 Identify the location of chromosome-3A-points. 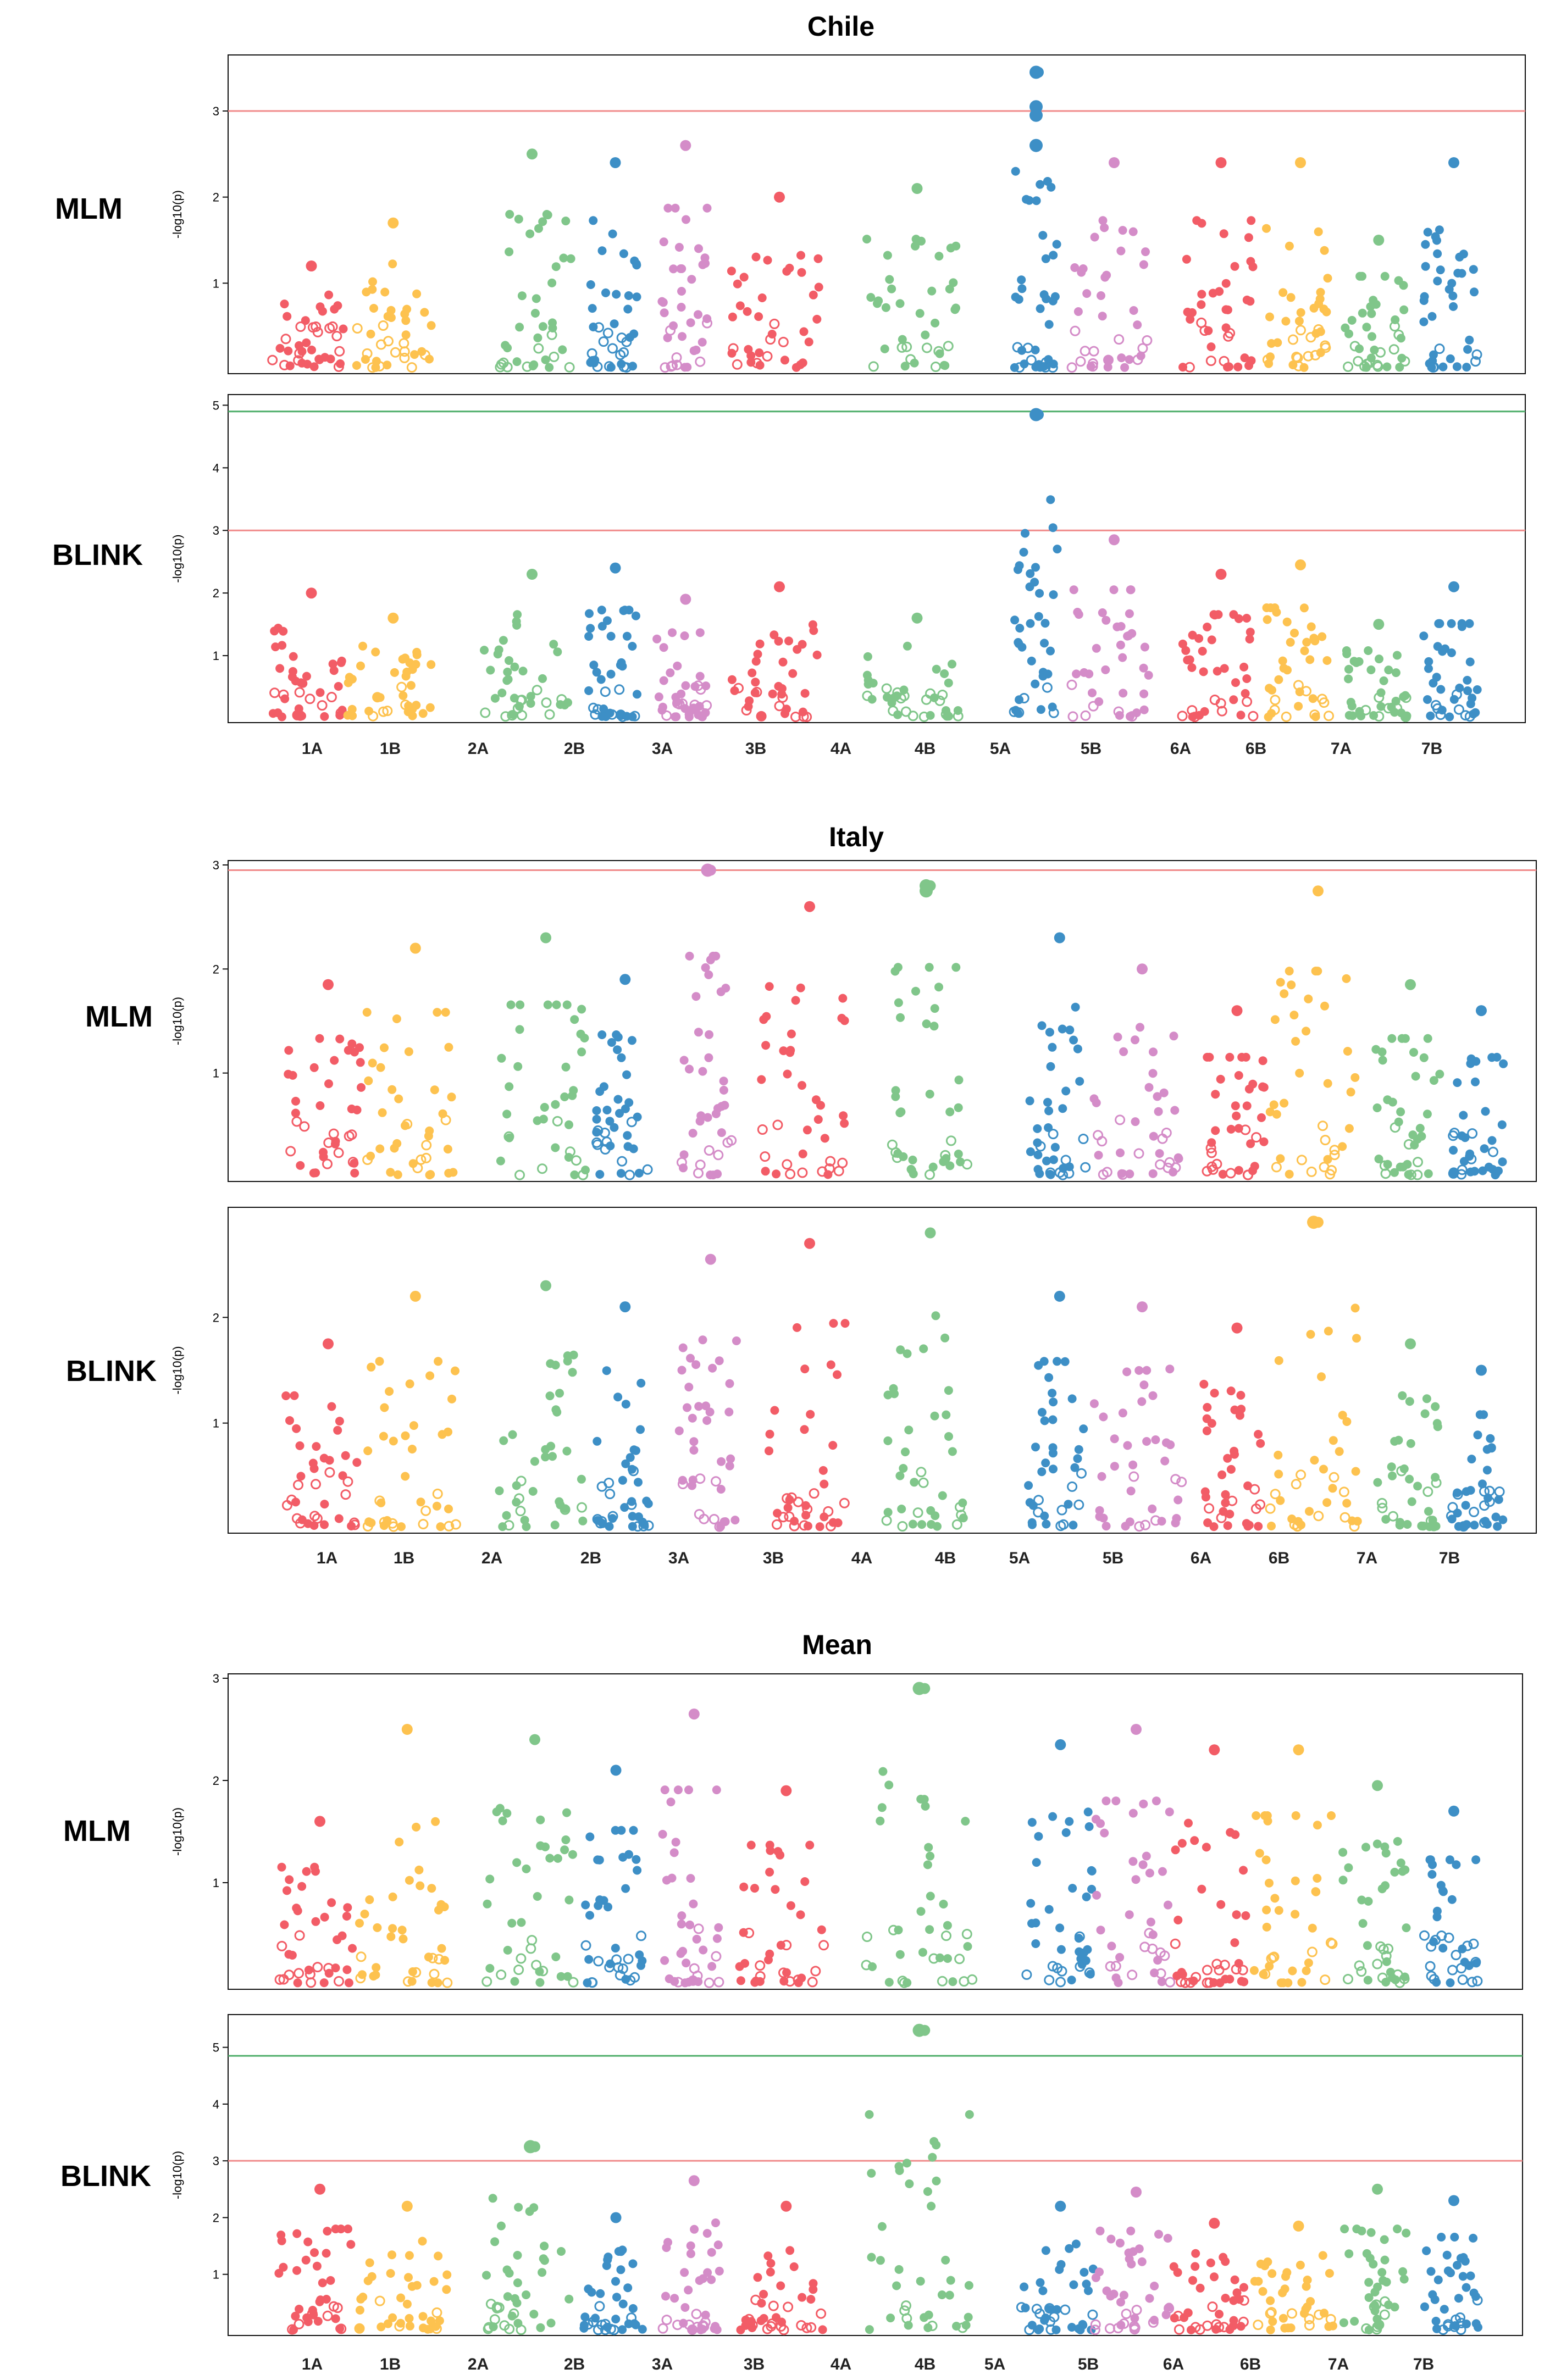
(707, 1392).